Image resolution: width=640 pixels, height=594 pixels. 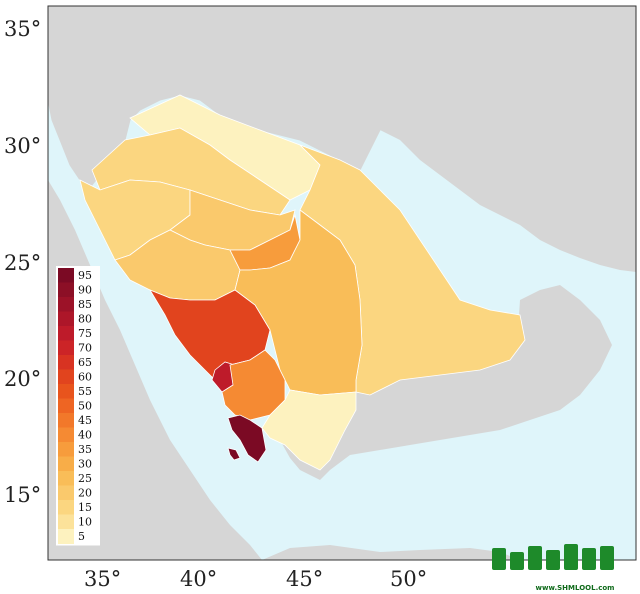 What do you see at coordinates (198, 579) in the screenshot?
I see `x-tick-40: 40°` at bounding box center [198, 579].